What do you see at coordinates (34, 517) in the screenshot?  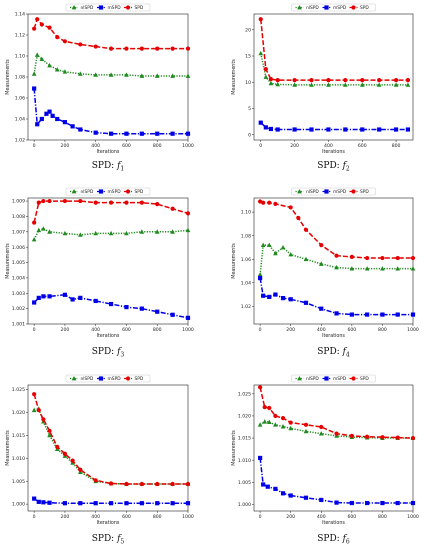 I see `x-tick-label: 0` at bounding box center [34, 517].